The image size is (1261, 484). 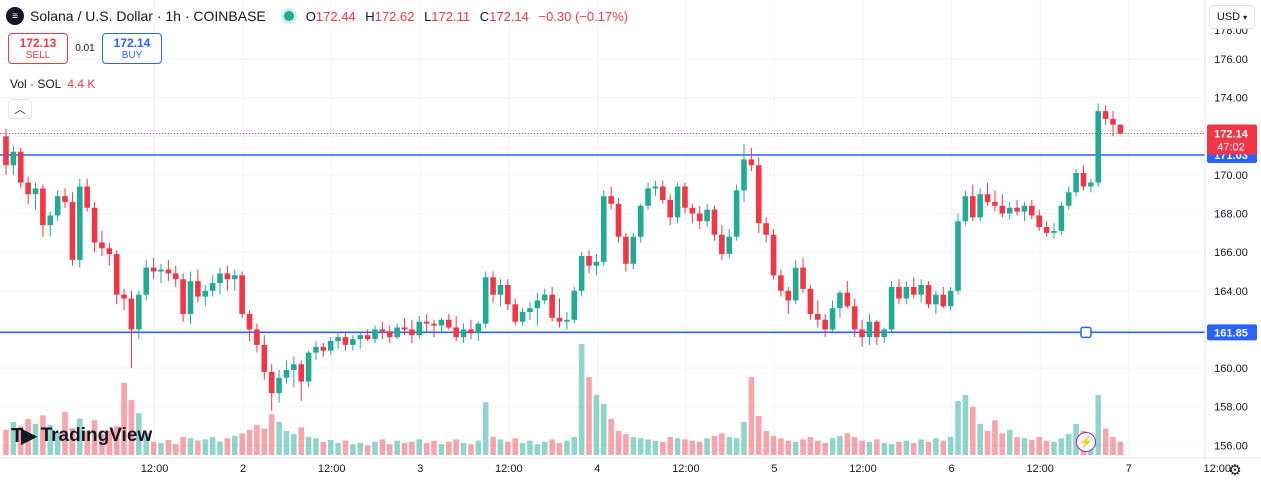 What do you see at coordinates (81, 435) in the screenshot?
I see `tradingview-logo: T▶ TradingView` at bounding box center [81, 435].